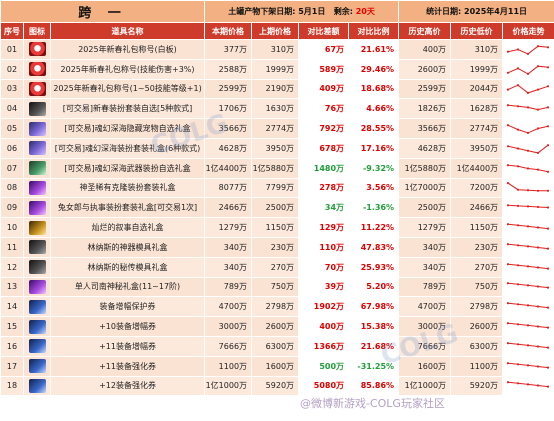  Describe the element at coordinates (228, 188) in the screenshot. I see `current-price: 8077万` at that location.